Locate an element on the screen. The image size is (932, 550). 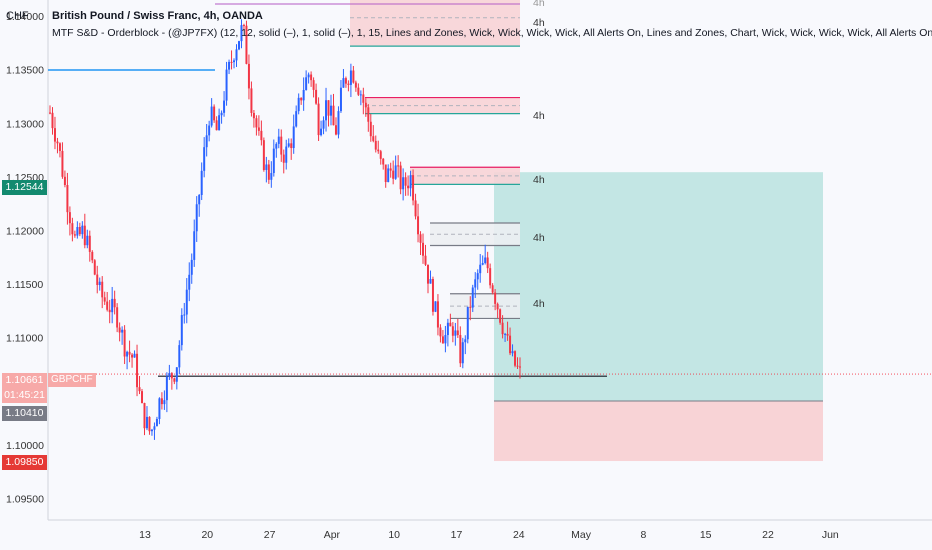
y-tick-label: 1.10000 is located at coordinates (25, 446).